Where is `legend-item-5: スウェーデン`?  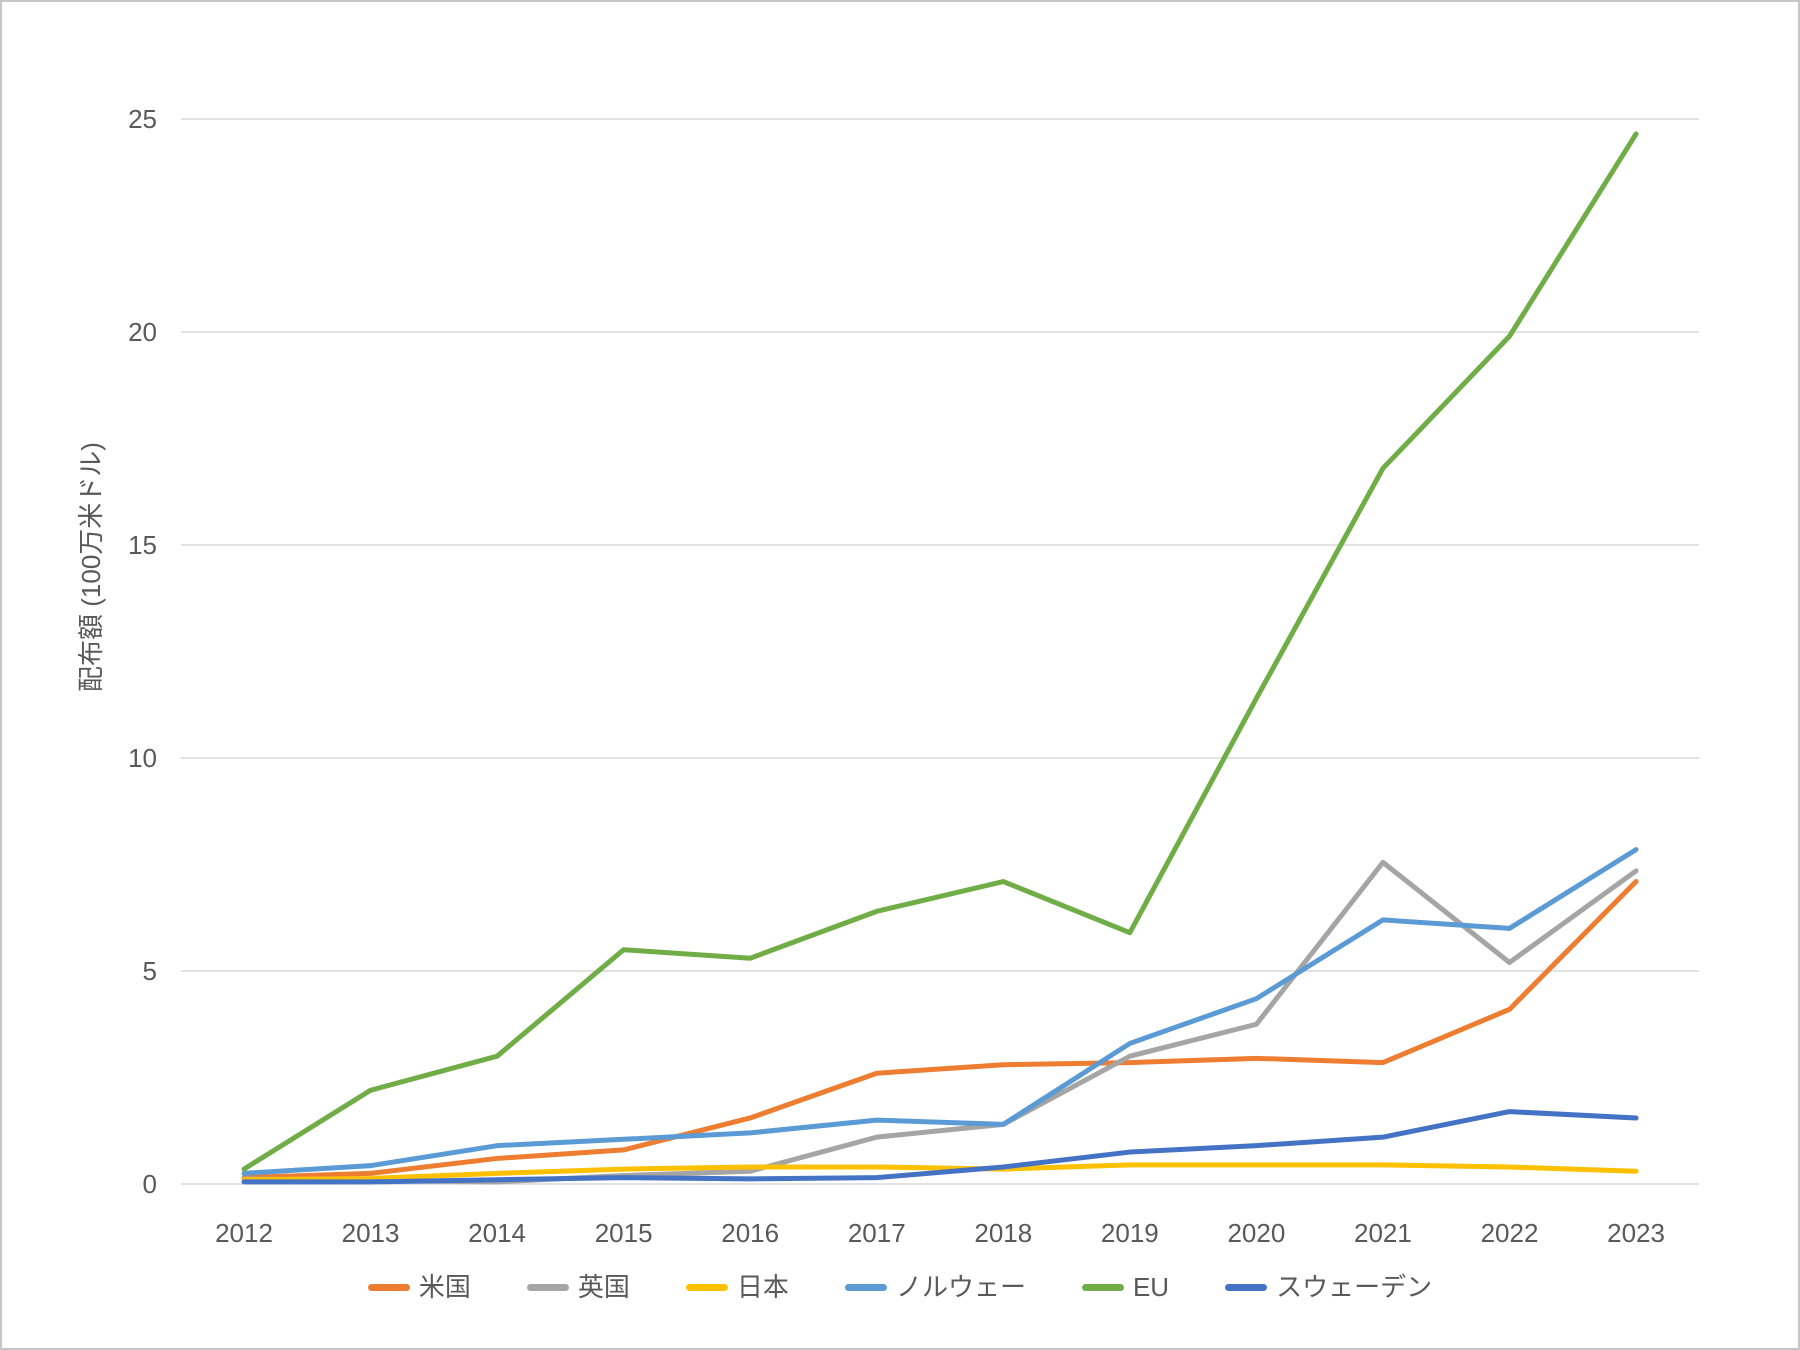
legend-item-5: スウェーデン is located at coordinates (1328, 1287).